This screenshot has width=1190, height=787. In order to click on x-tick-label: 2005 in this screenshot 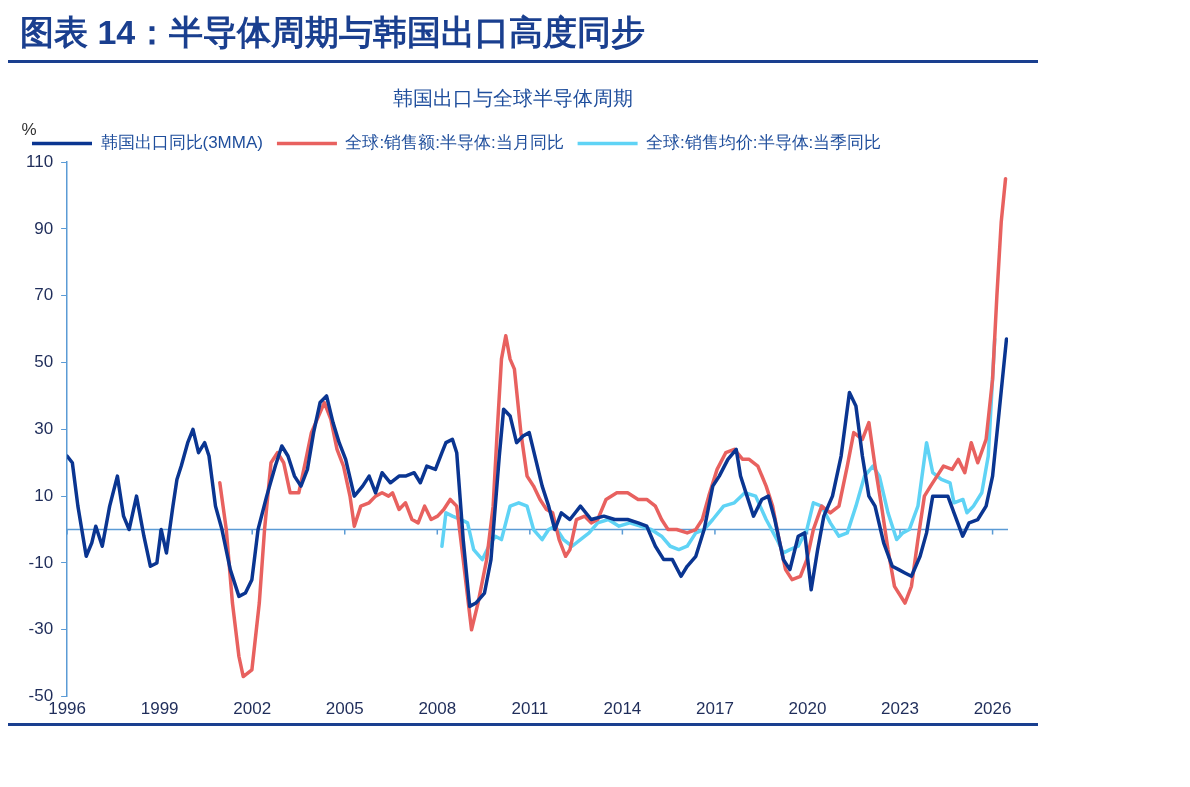, I will do `click(344, 709)`.